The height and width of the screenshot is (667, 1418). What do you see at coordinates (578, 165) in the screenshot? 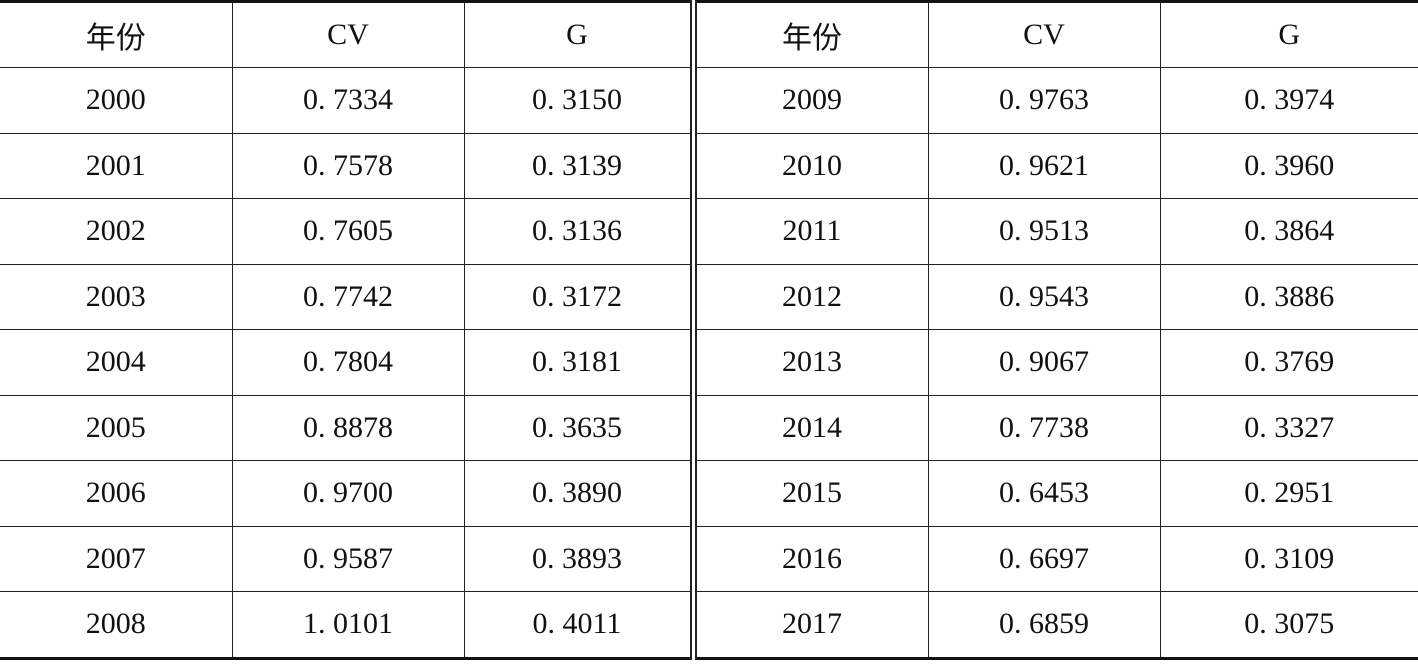
I see `table-cell: 0. 3139` at bounding box center [578, 165].